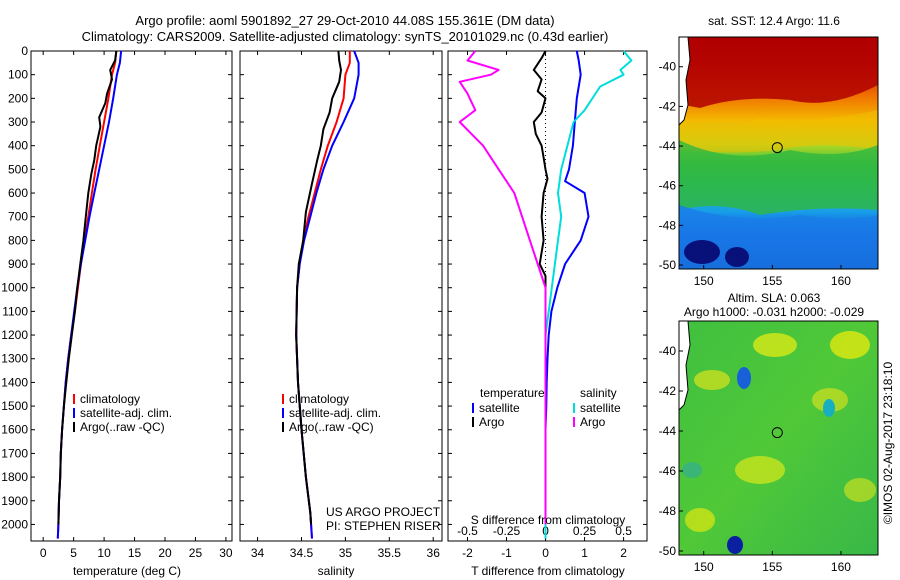 The image size is (900, 580). What do you see at coordinates (434, 553) in the screenshot?
I see `salinity-xtick-label: 36` at bounding box center [434, 553].